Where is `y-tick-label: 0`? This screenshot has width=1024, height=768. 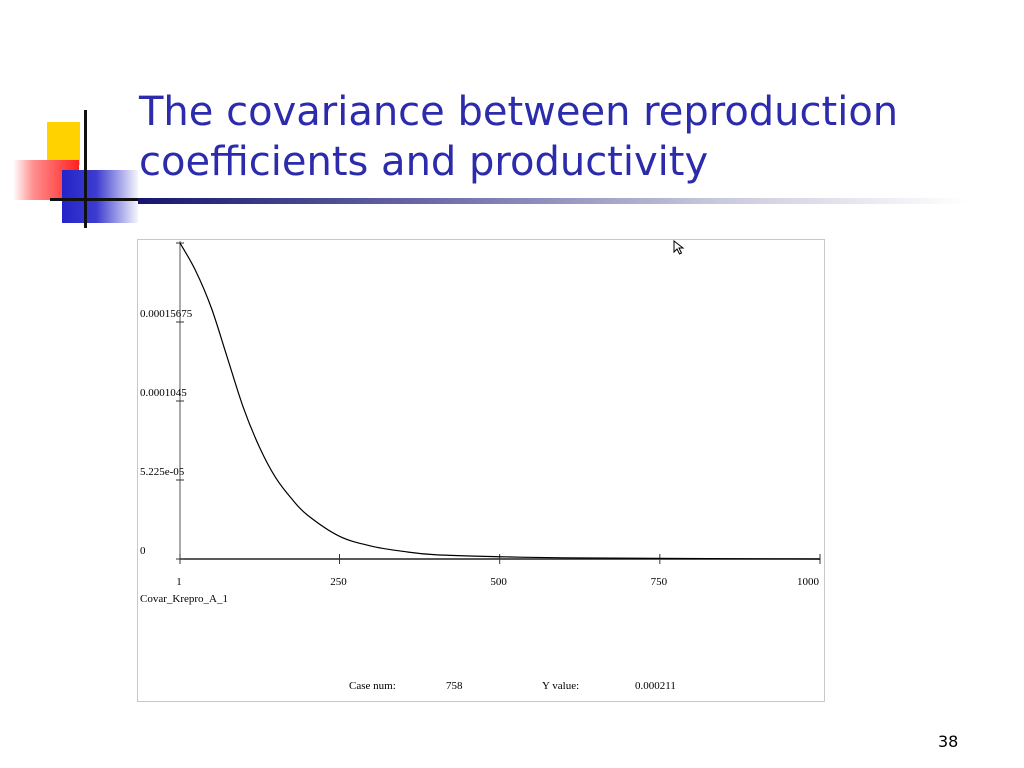
y-tick-label: 0 is located at coordinates (143, 551).